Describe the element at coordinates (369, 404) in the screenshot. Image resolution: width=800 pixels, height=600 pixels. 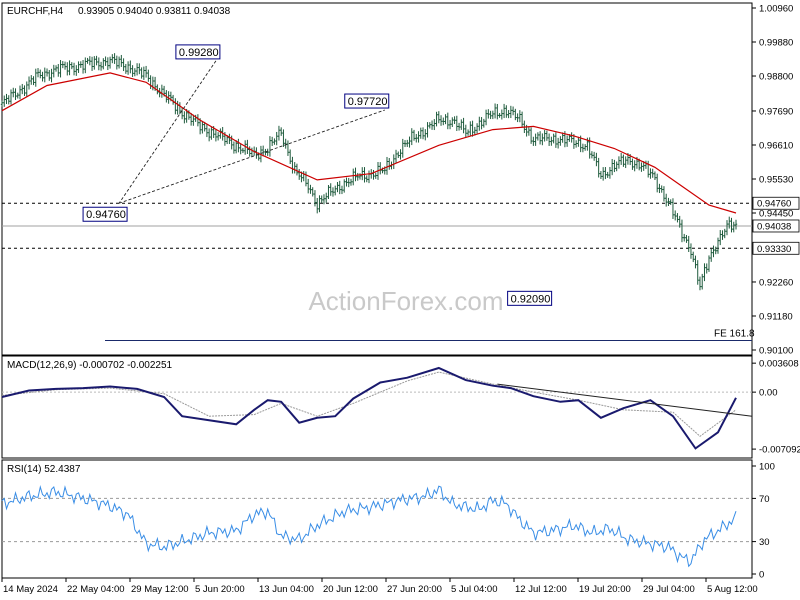
I see `macd-signal-line` at that location.